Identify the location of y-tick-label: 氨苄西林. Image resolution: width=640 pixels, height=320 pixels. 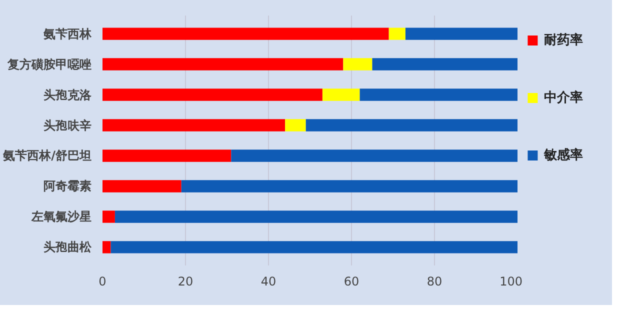
(67, 33).